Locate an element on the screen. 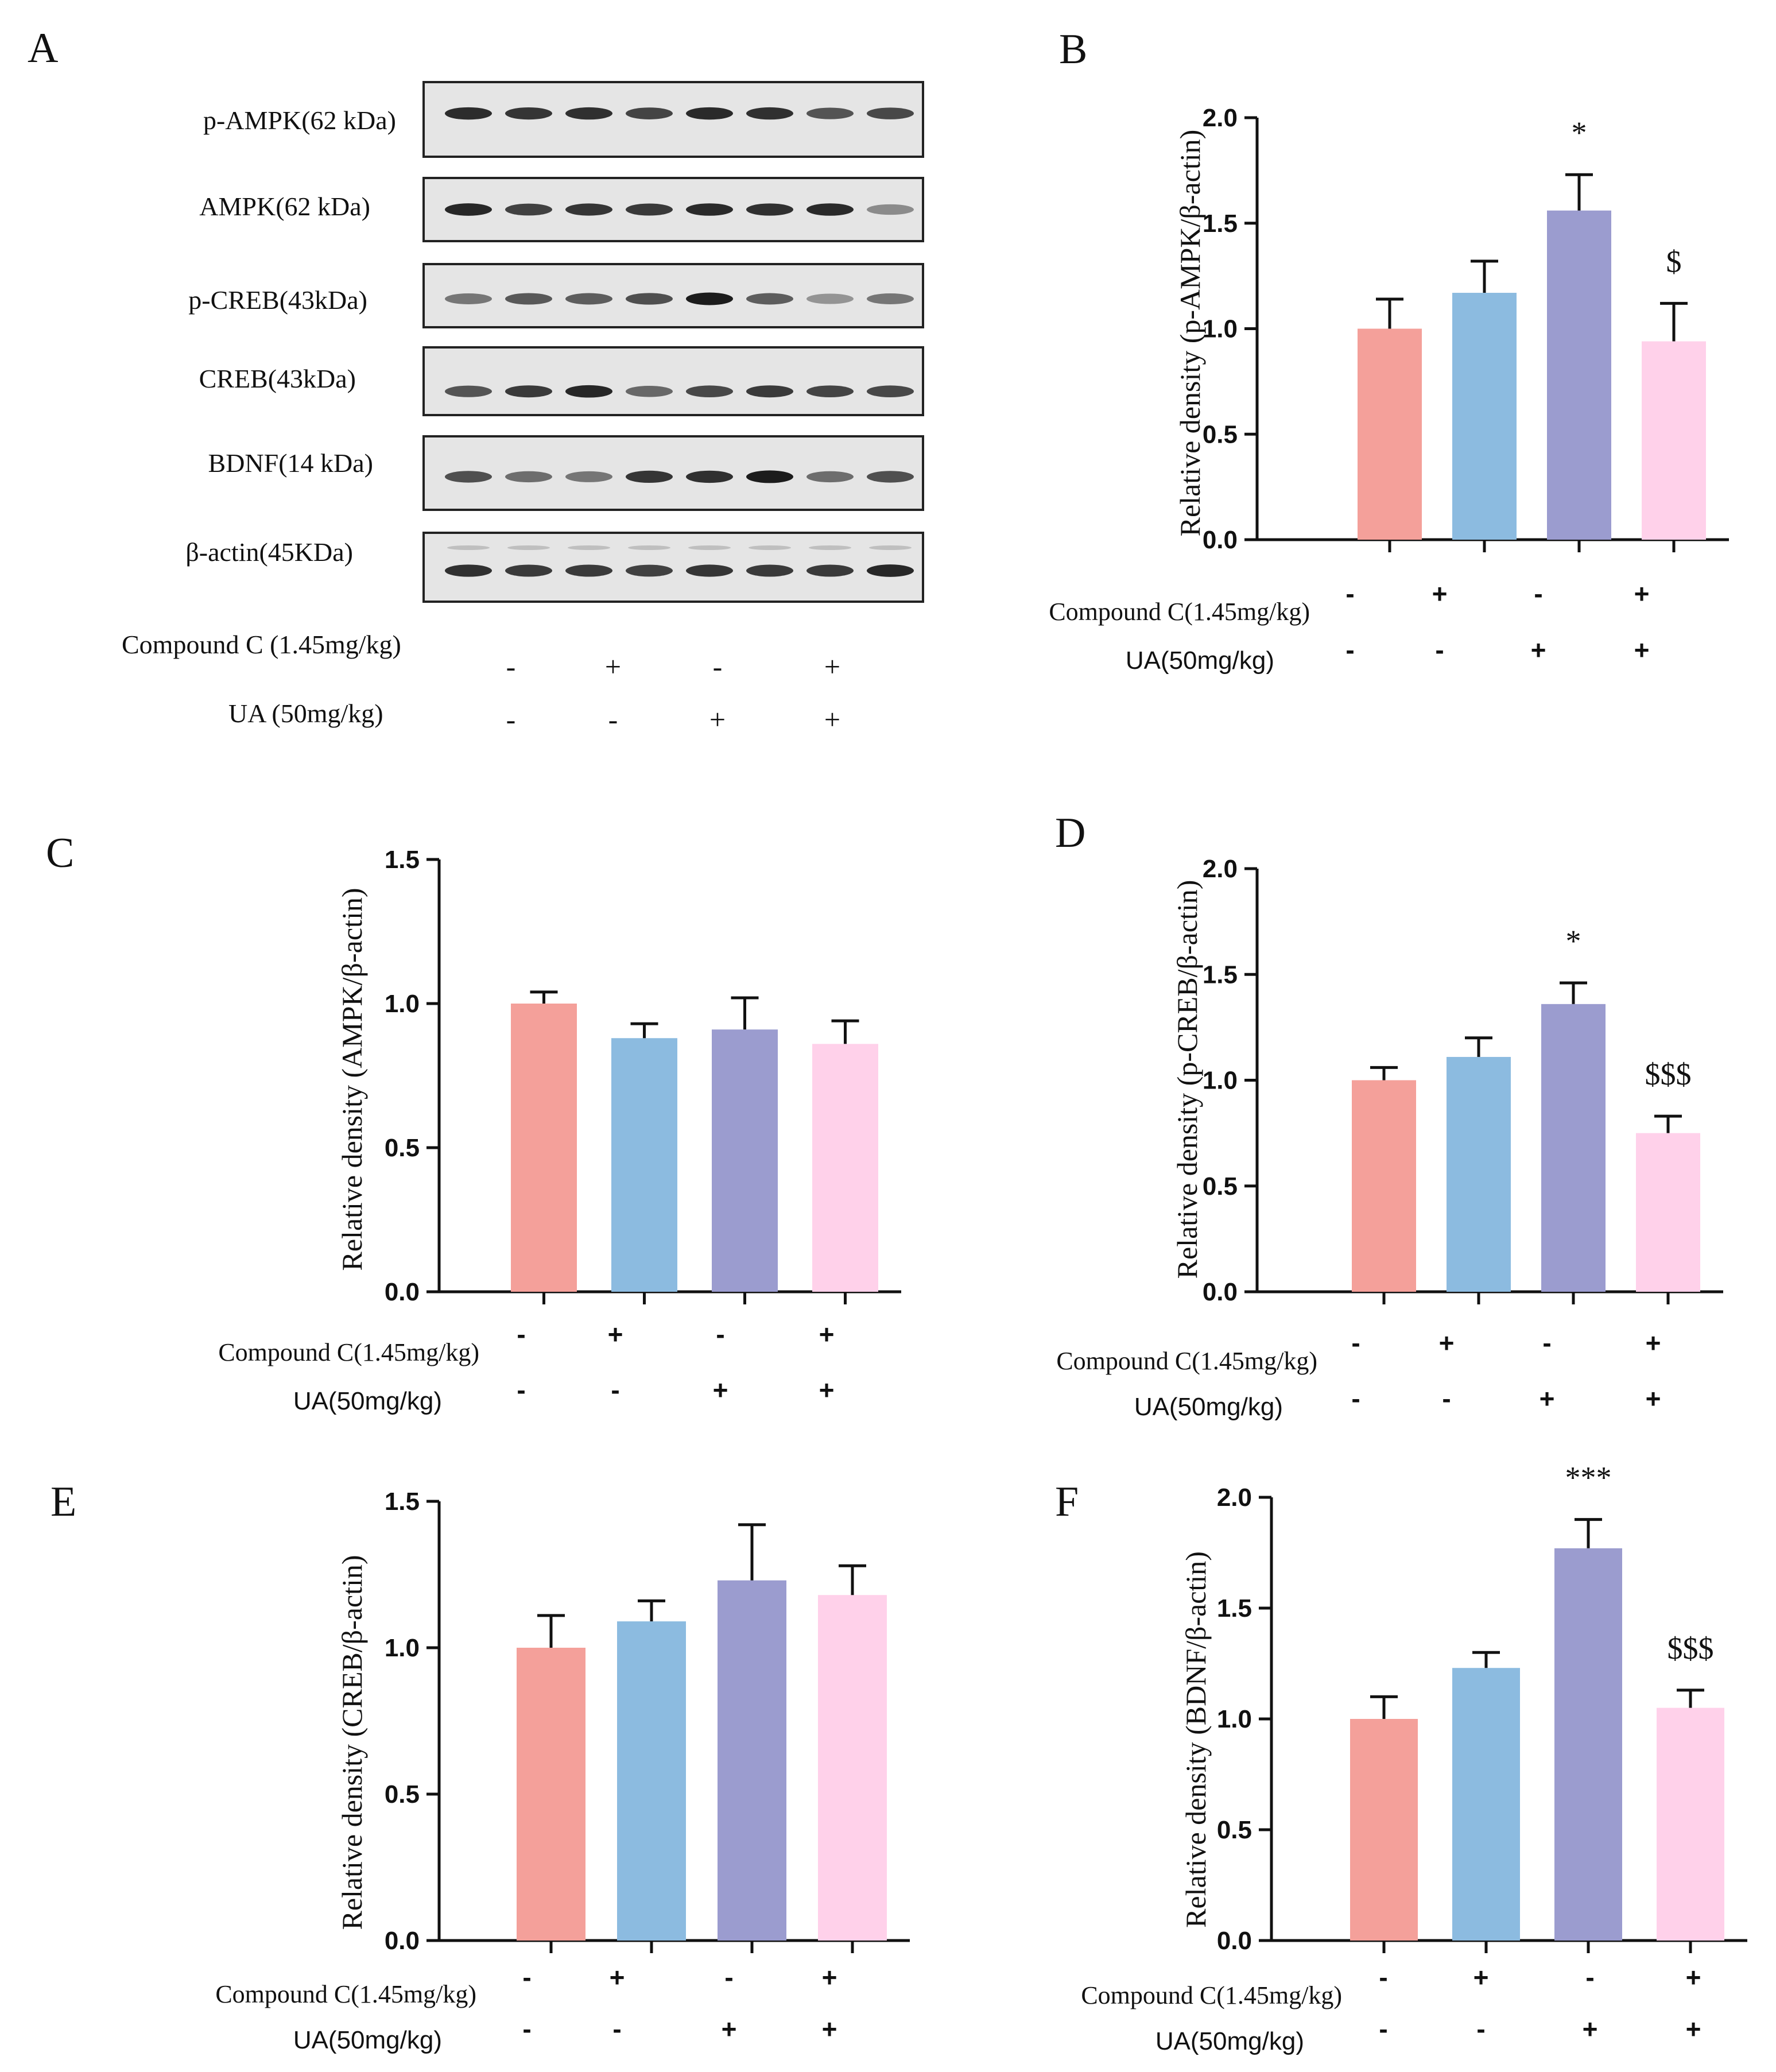 This screenshot has width=1776, height=2072. panel-letter-F: F is located at coordinates (1067, 1501).